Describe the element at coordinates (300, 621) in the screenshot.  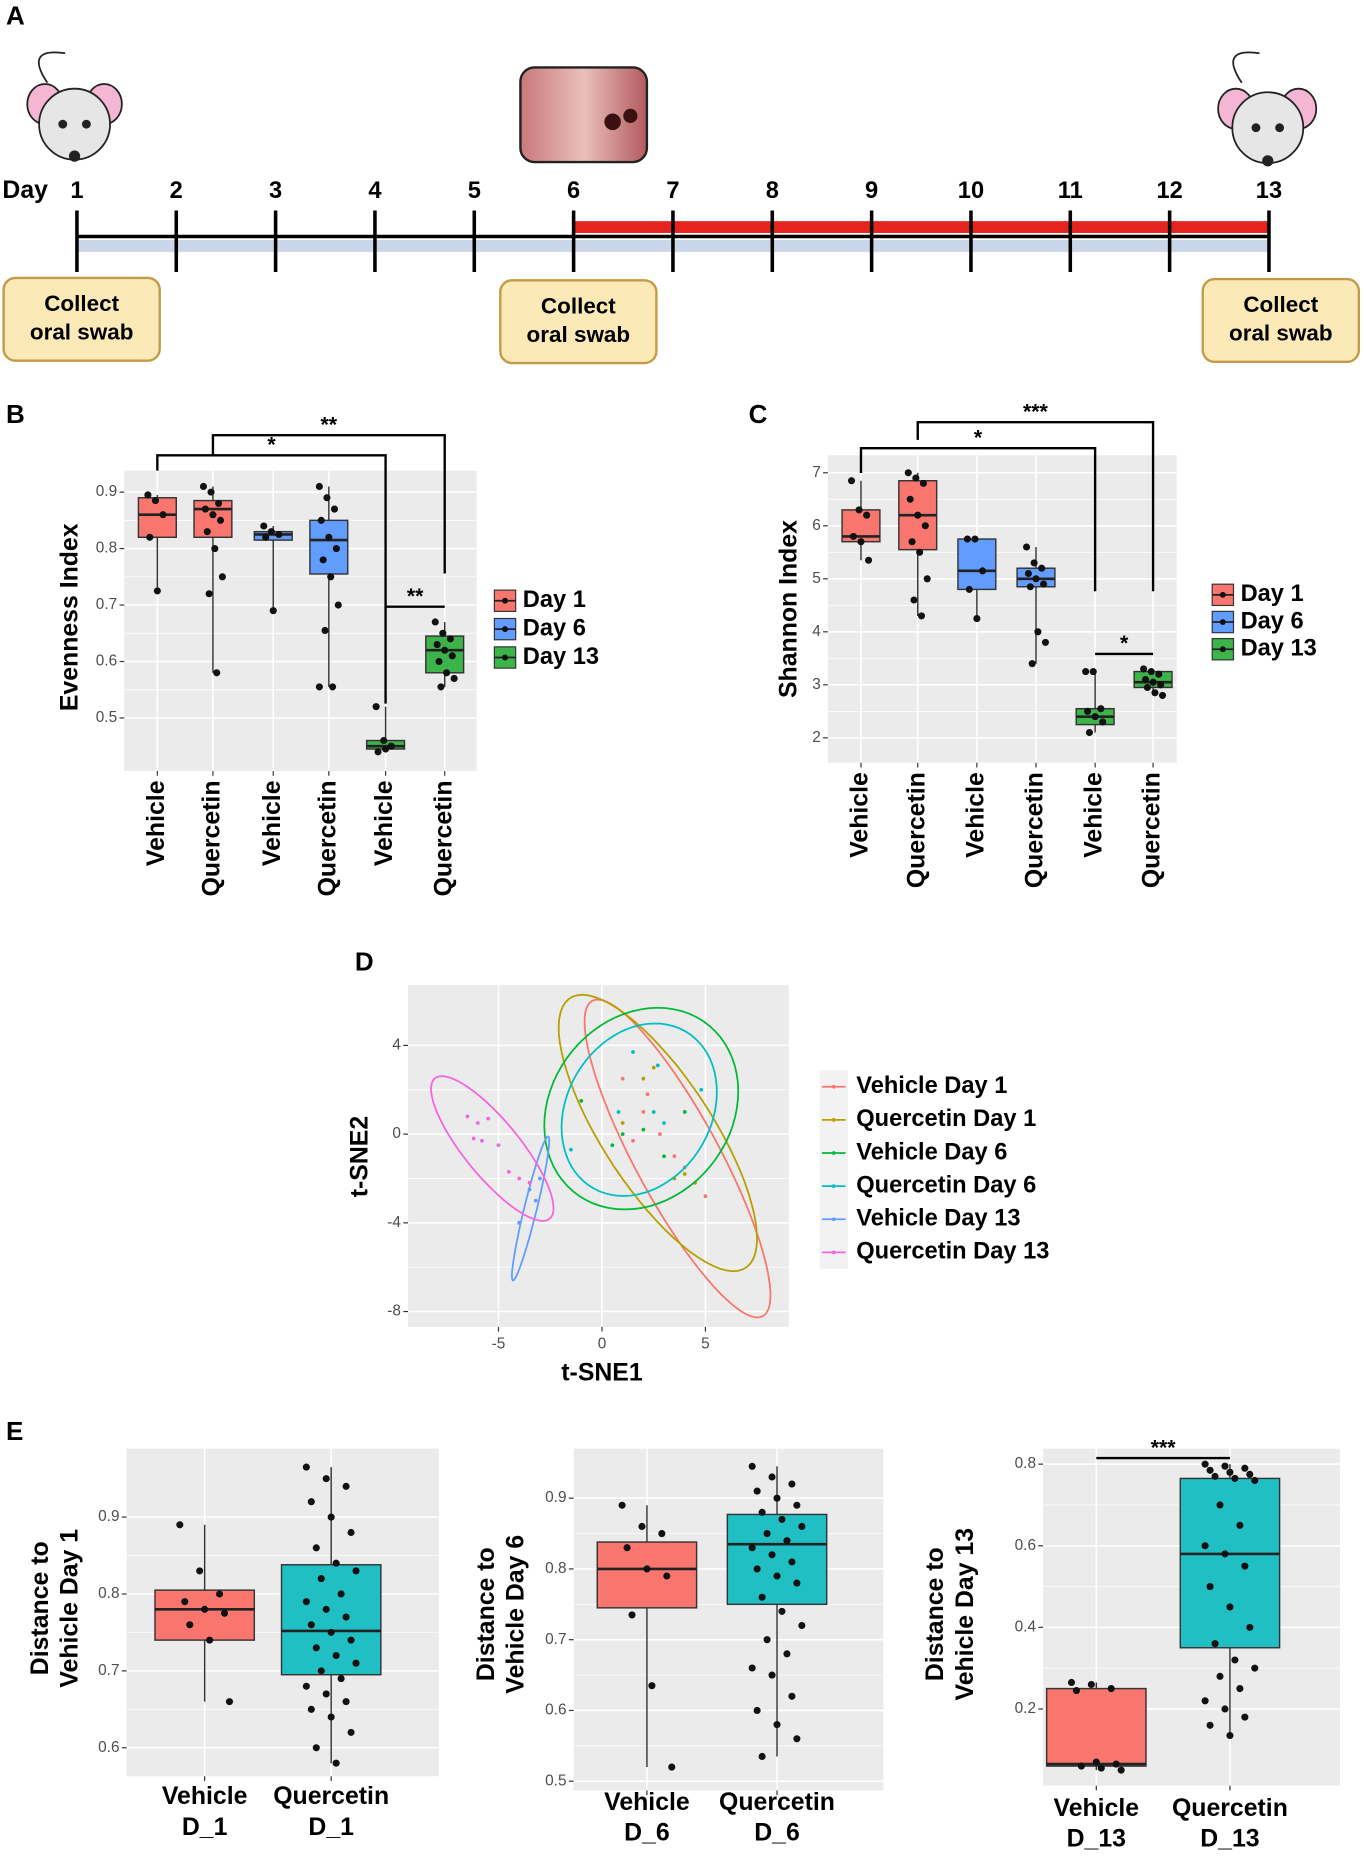
I see `plot-background` at that location.